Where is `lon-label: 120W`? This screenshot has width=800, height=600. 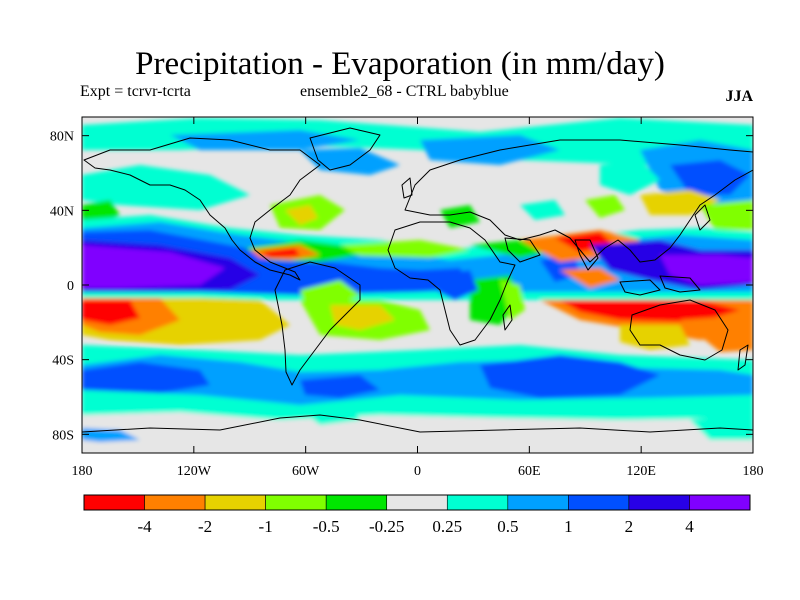 lon-label: 120W is located at coordinates (194, 471).